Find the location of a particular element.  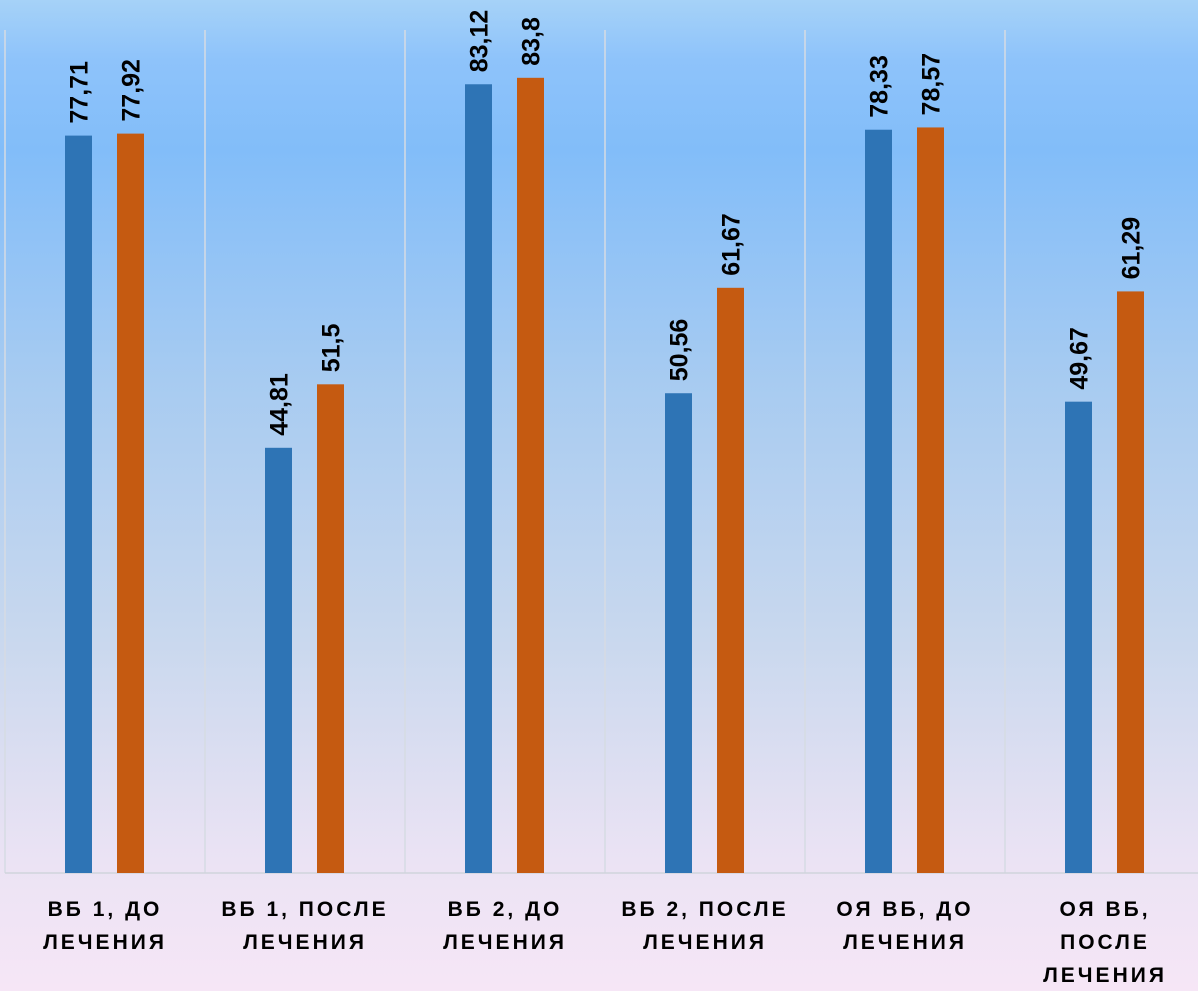

data-label: 50,56 is located at coordinates (680, 350).